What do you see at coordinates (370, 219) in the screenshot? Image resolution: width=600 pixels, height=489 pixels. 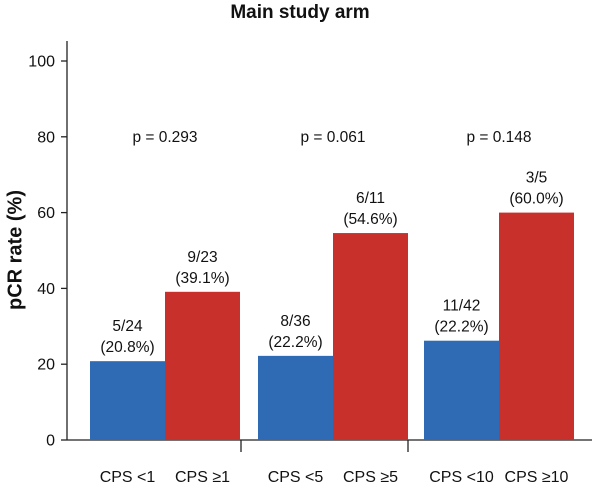 I see `bar-percent-label: (54.6%)` at bounding box center [370, 219].